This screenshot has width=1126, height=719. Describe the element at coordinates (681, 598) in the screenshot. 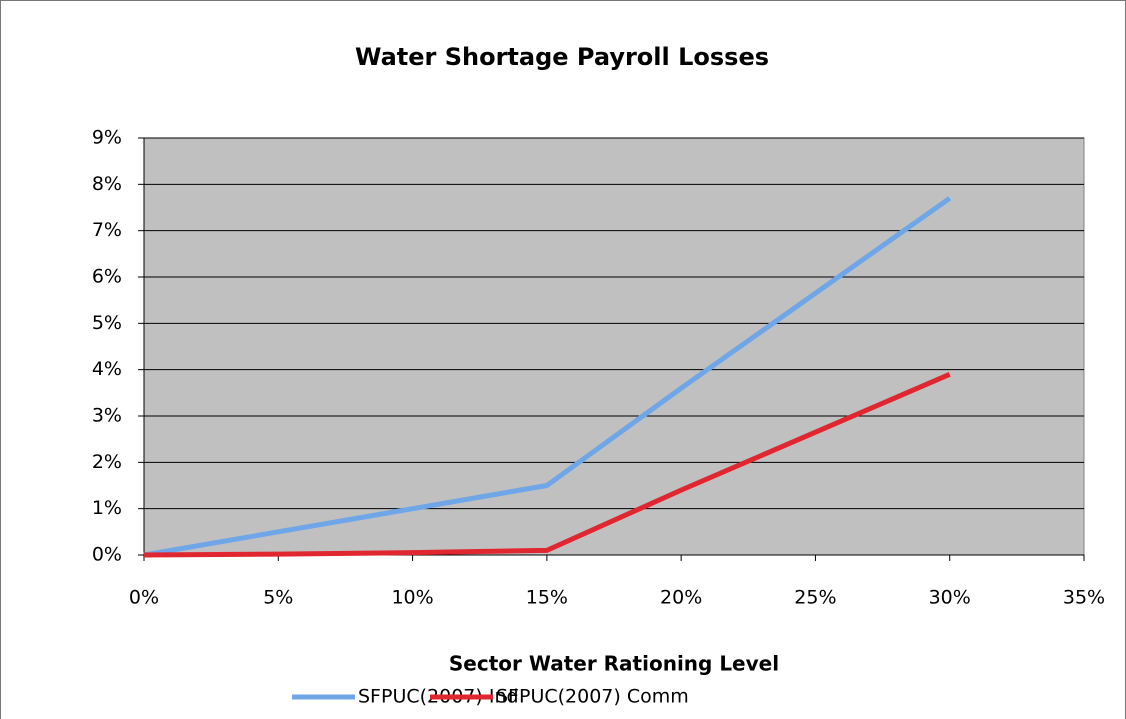

I see `x-tick-label: 20%` at that location.